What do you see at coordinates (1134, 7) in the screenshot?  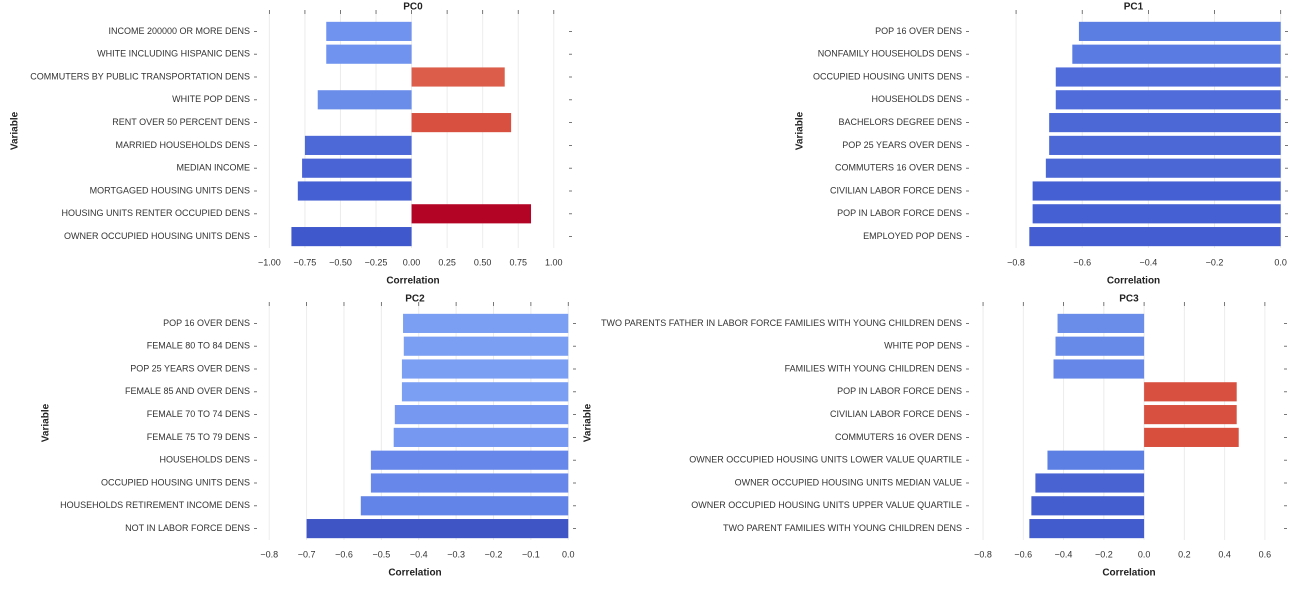 I see `chart-title: PC1` at bounding box center [1134, 7].